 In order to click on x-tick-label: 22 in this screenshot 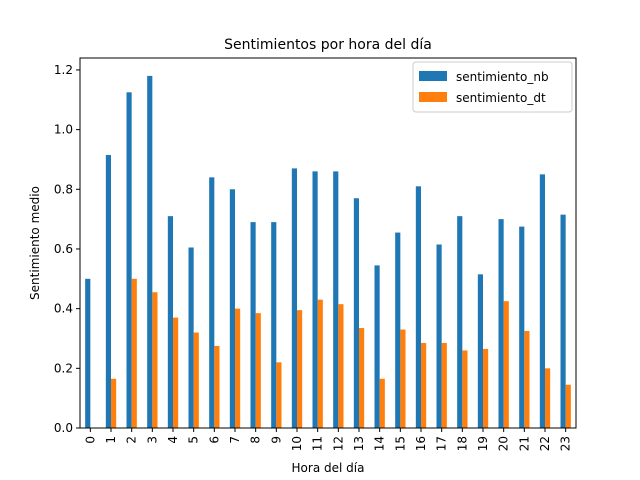, I will do `click(545, 443)`.